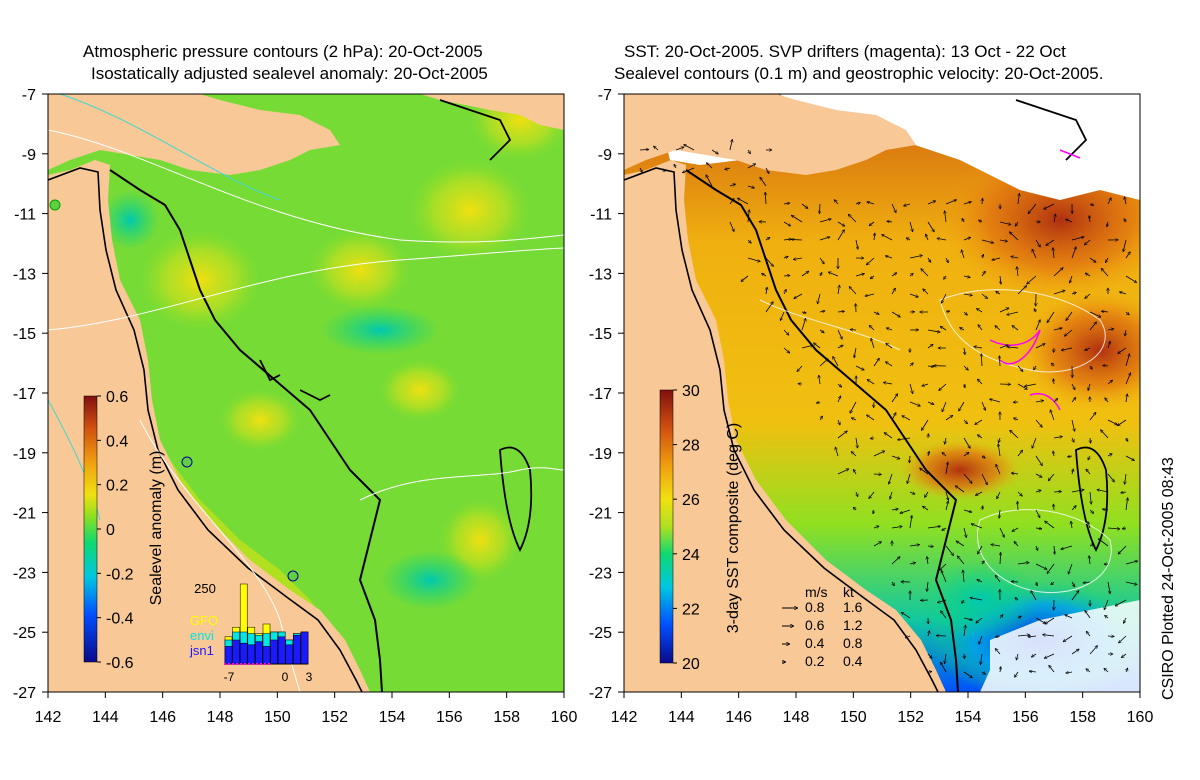 The image size is (1200, 780). Describe the element at coordinates (29, 155) in the screenshot. I see `latitude-tick-label: -9` at that location.